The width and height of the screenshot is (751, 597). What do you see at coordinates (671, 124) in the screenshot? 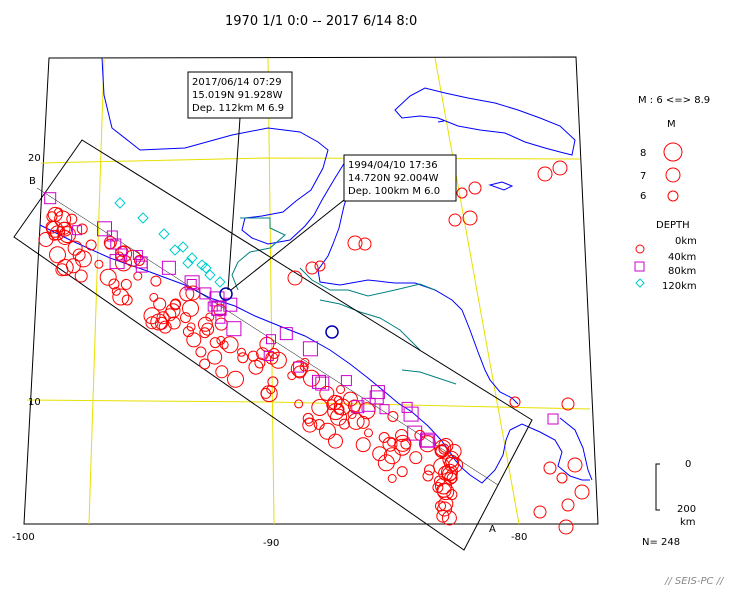
I see `legend-magnitude-title: M` at bounding box center [671, 124].